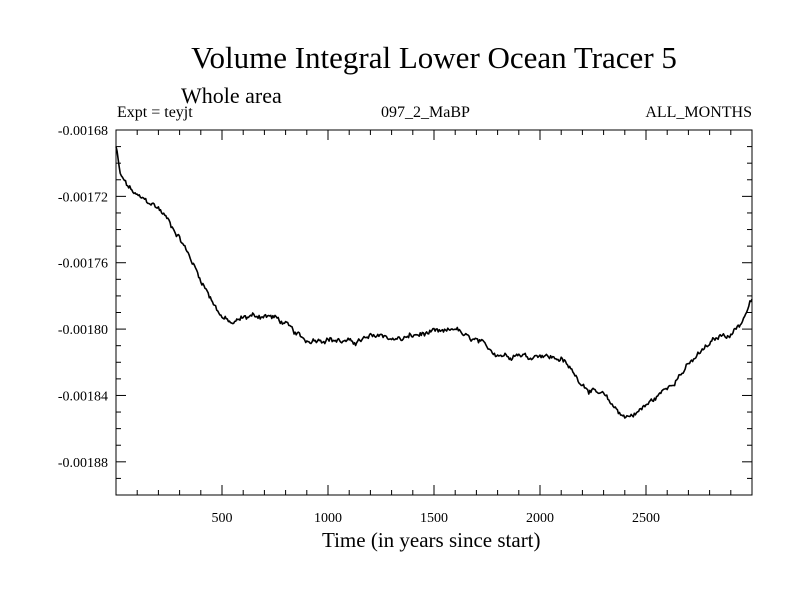 The width and height of the screenshot is (800, 600). Describe the element at coordinates (83, 396) in the screenshot. I see `y-tick-label: -0.00184` at that location.